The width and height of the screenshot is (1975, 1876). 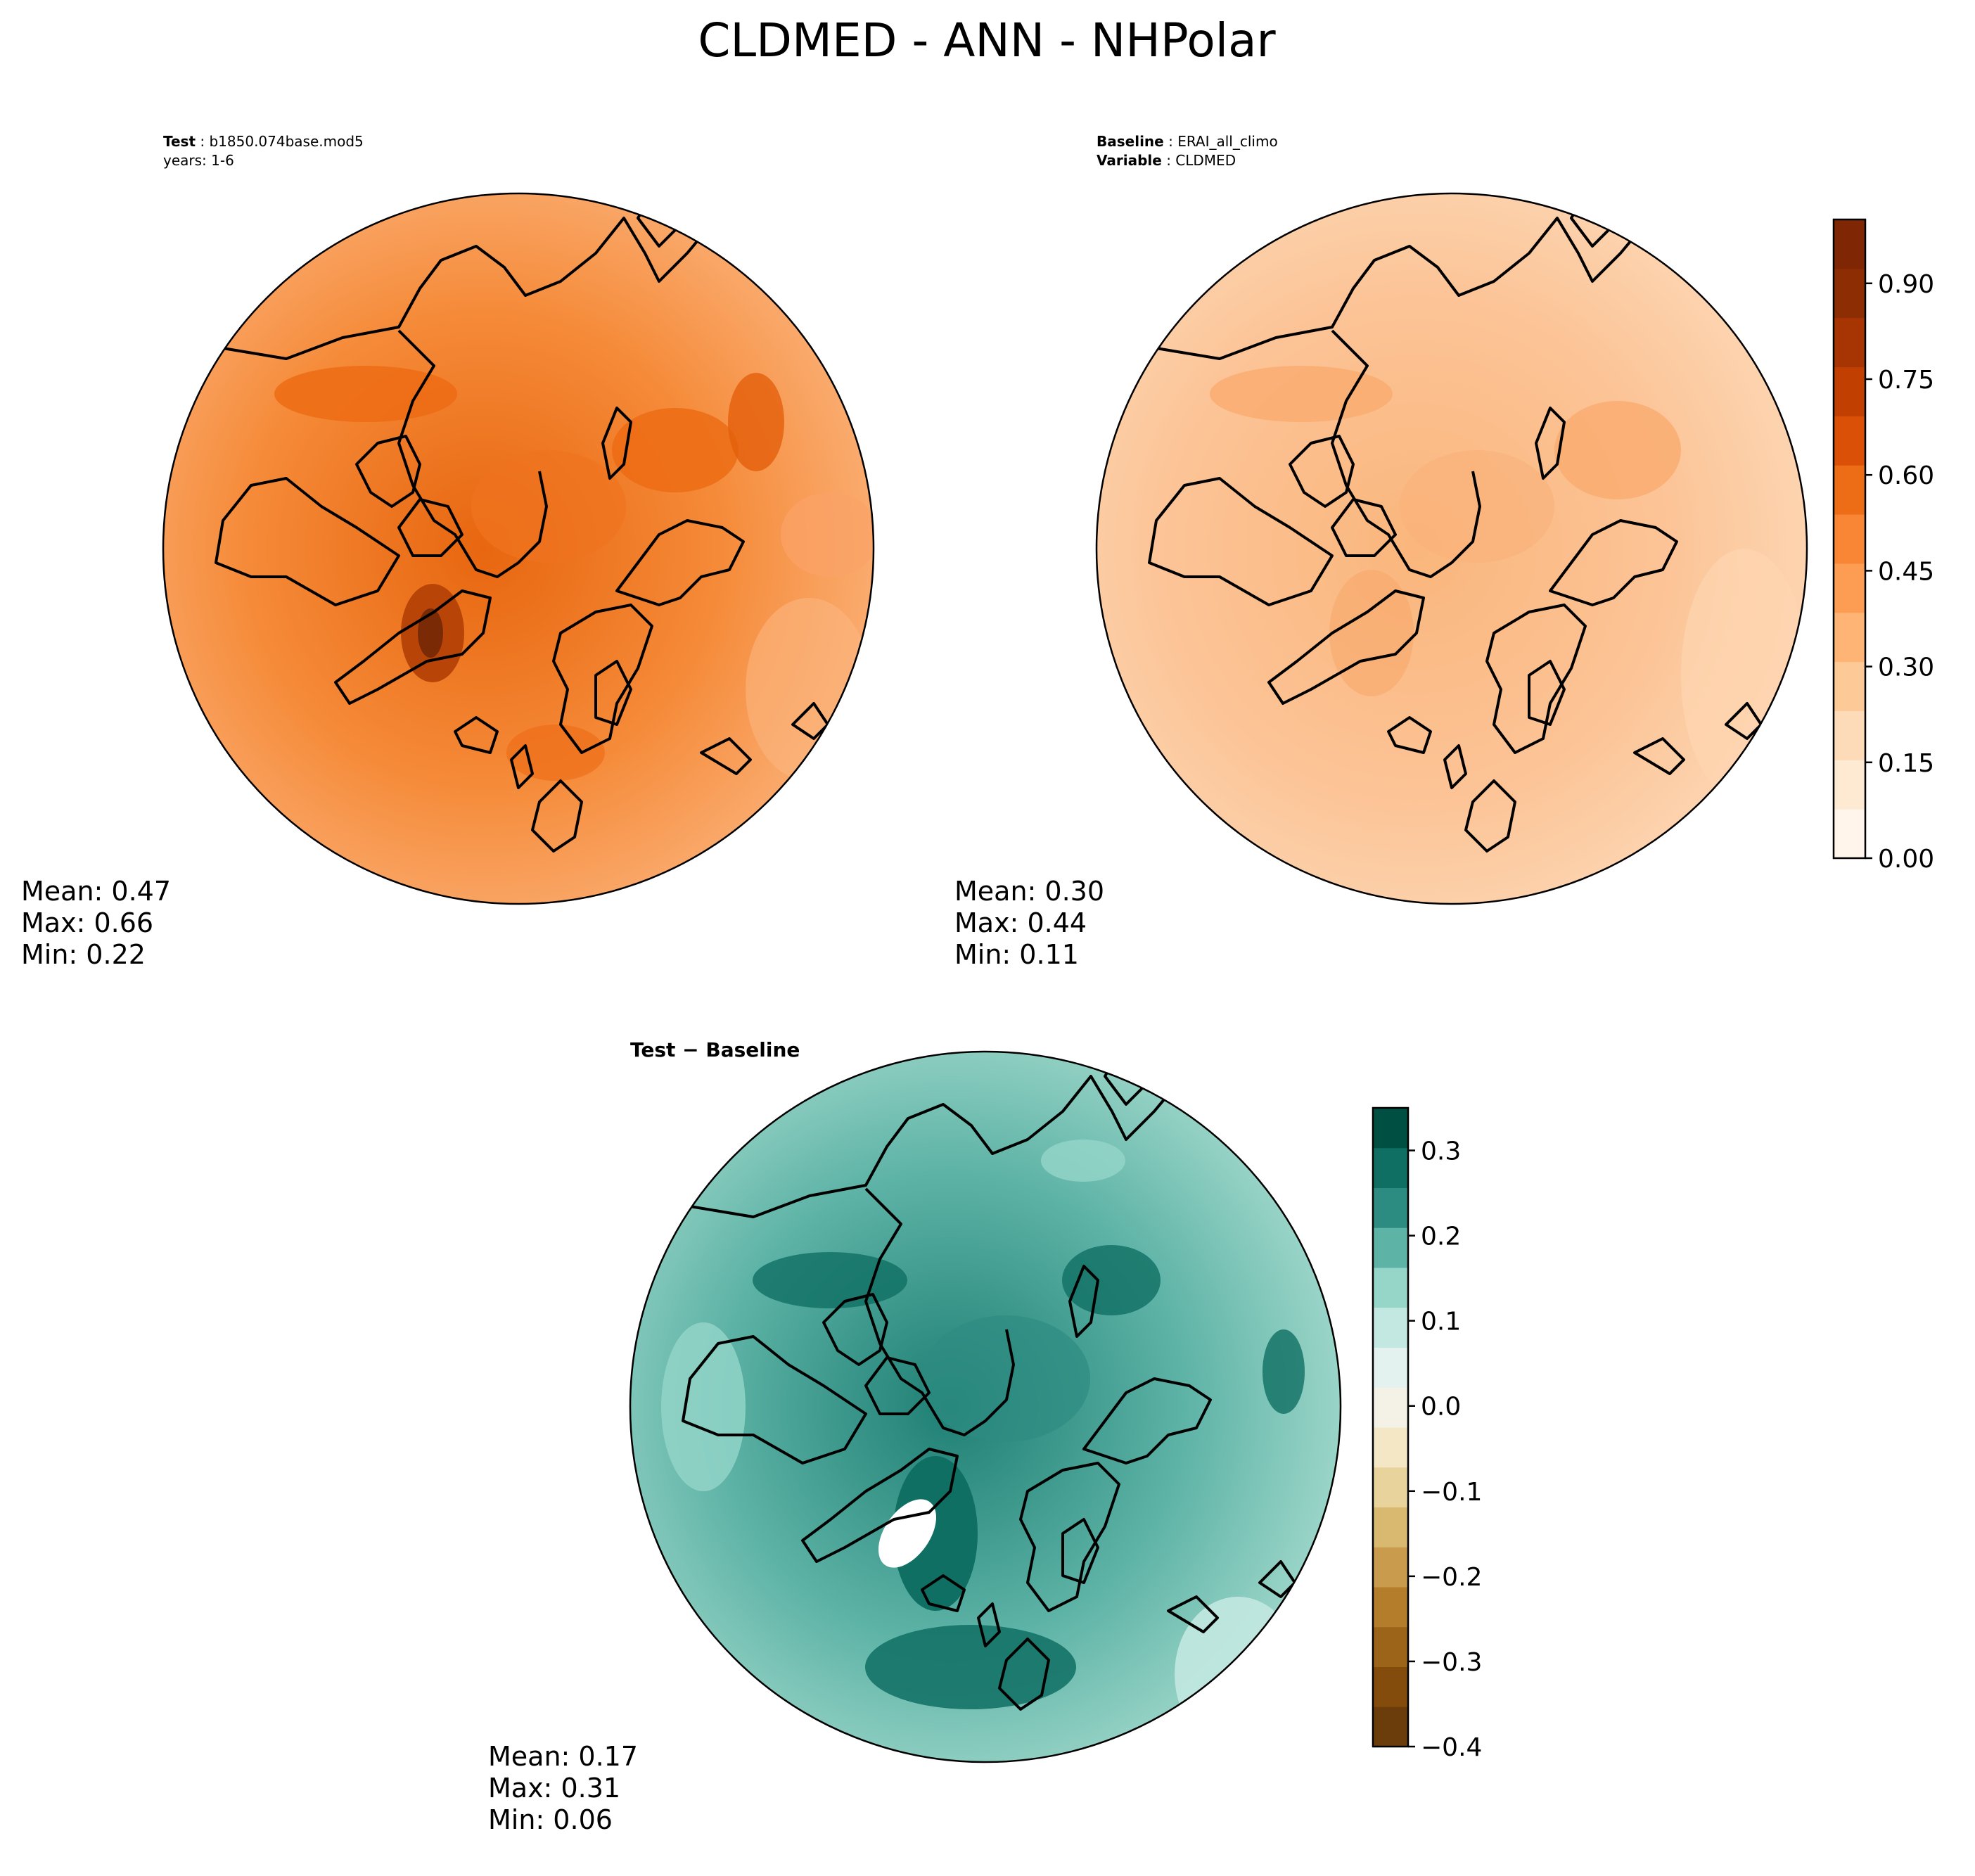 What do you see at coordinates (1906, 381) in the screenshot?
I see `colorbar-tick-label: 0.75` at bounding box center [1906, 381].